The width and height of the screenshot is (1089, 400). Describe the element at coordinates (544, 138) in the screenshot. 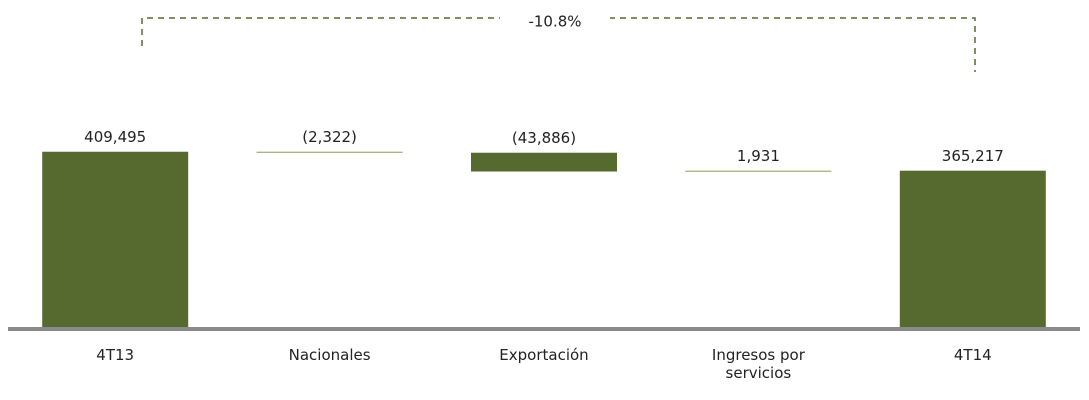

I see `value-label: (43,886)` at that location.